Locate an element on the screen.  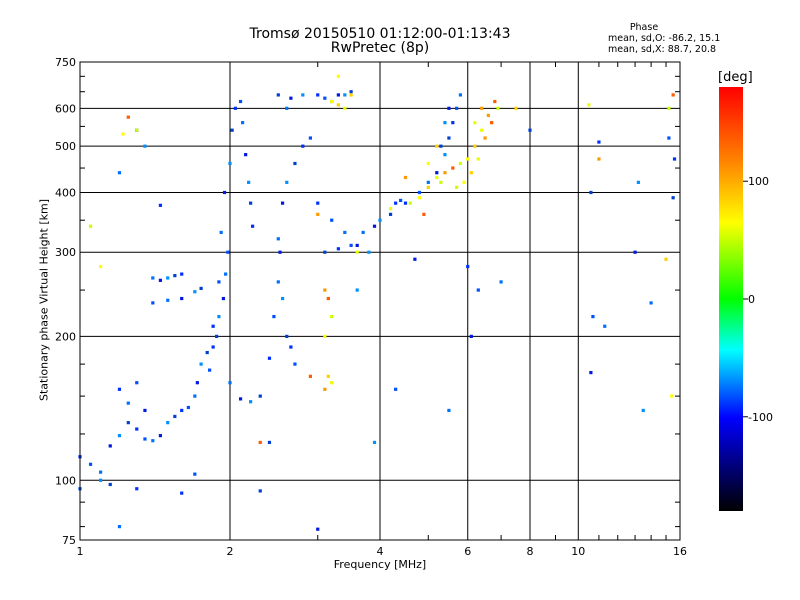
x-tick-label: 2 is located at coordinates (230, 551).